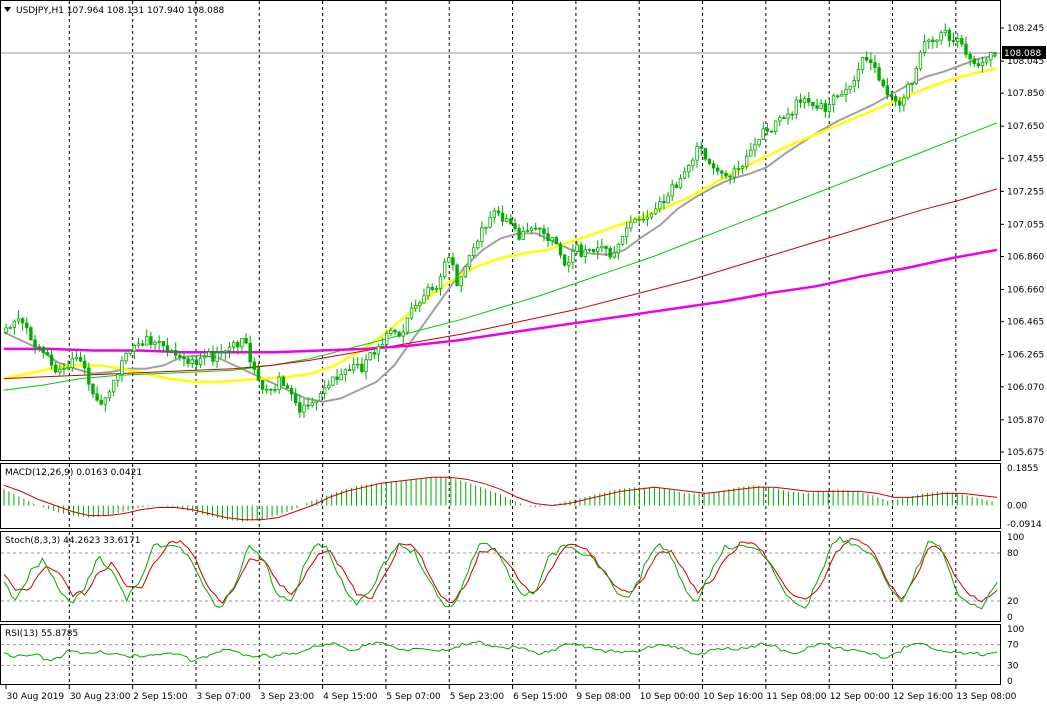 This screenshot has height=707, width=1047. What do you see at coordinates (540, 697) in the screenshot?
I see `time-tick-label: 6 Sep 15:00` at bounding box center [540, 697].